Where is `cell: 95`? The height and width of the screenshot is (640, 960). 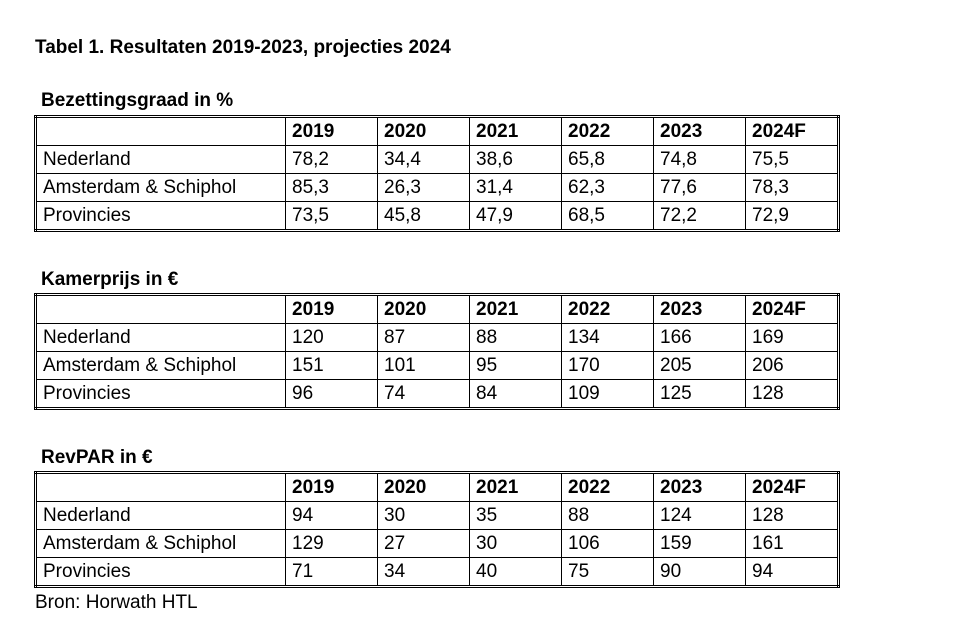 cell: 95 is located at coordinates (515, 365).